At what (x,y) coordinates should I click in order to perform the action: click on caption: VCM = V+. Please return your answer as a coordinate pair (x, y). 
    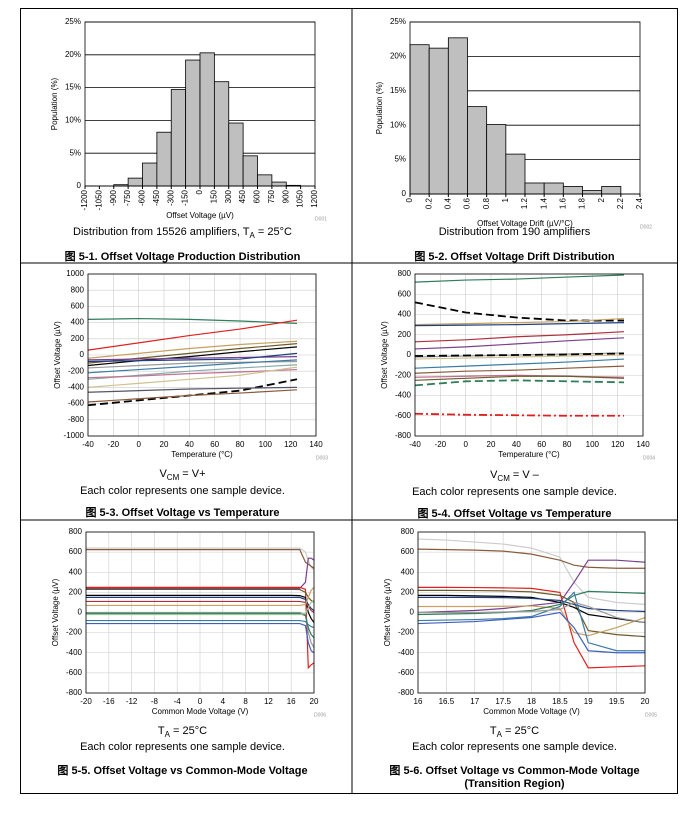
    Looking at the image, I should click on (182, 475).